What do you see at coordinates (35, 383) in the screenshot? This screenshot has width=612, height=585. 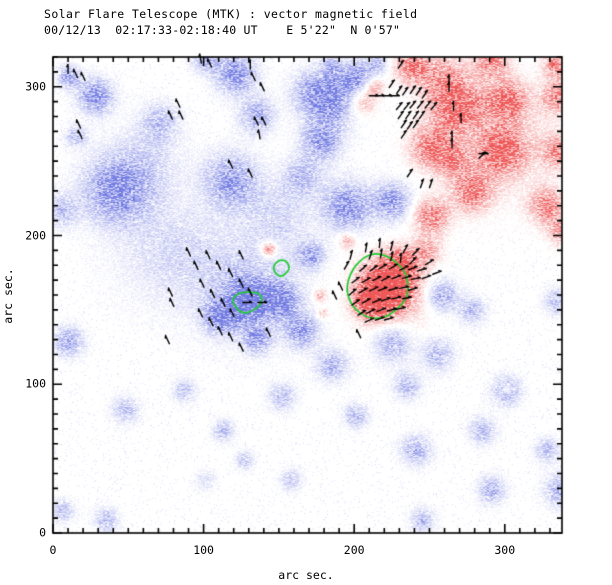 I see `y-tick-label: 100` at bounding box center [35, 383].